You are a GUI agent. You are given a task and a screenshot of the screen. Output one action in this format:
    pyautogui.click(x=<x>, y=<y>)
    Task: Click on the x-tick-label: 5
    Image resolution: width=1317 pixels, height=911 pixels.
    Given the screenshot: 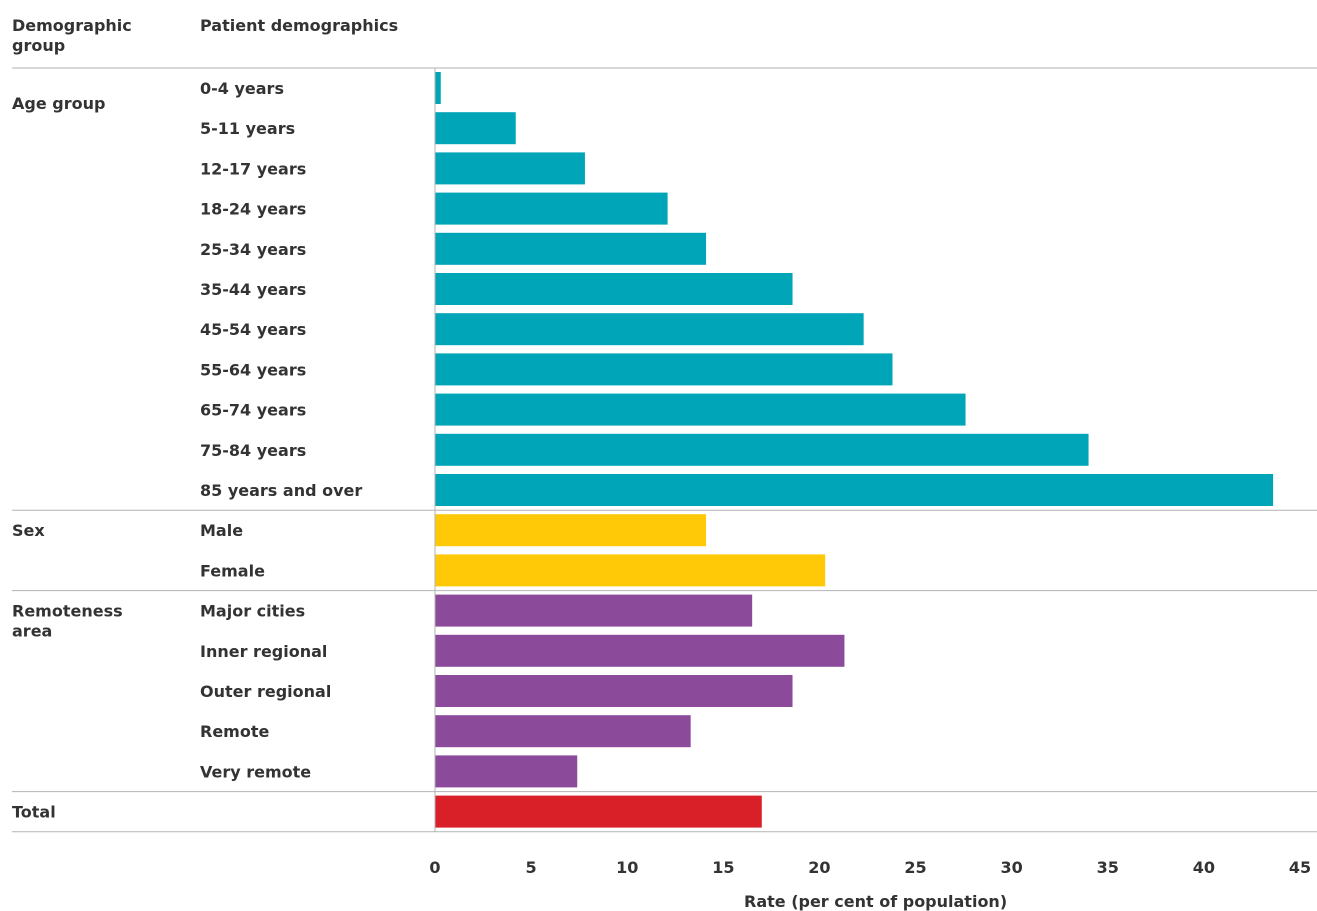 What is the action you would take?
    pyautogui.click(x=531, y=867)
    